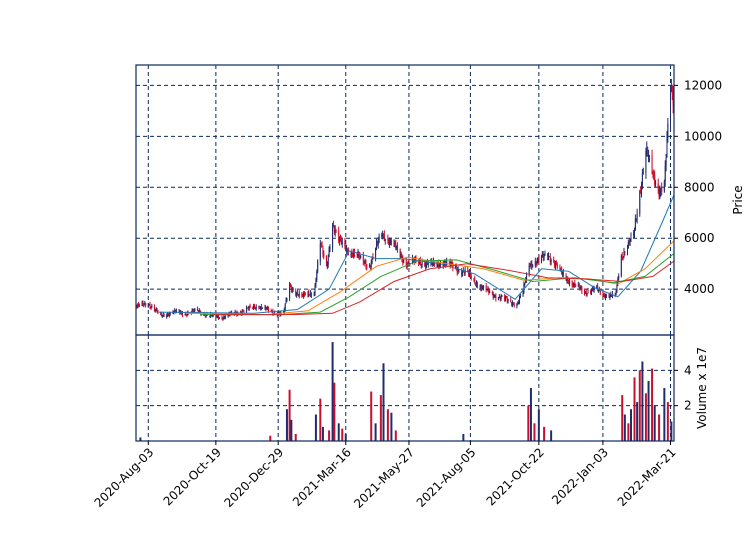 The height and width of the screenshot is (539, 750). Describe the element at coordinates (702, 388) in the screenshot. I see `volume-axis-label: Volume x 1e7` at that location.